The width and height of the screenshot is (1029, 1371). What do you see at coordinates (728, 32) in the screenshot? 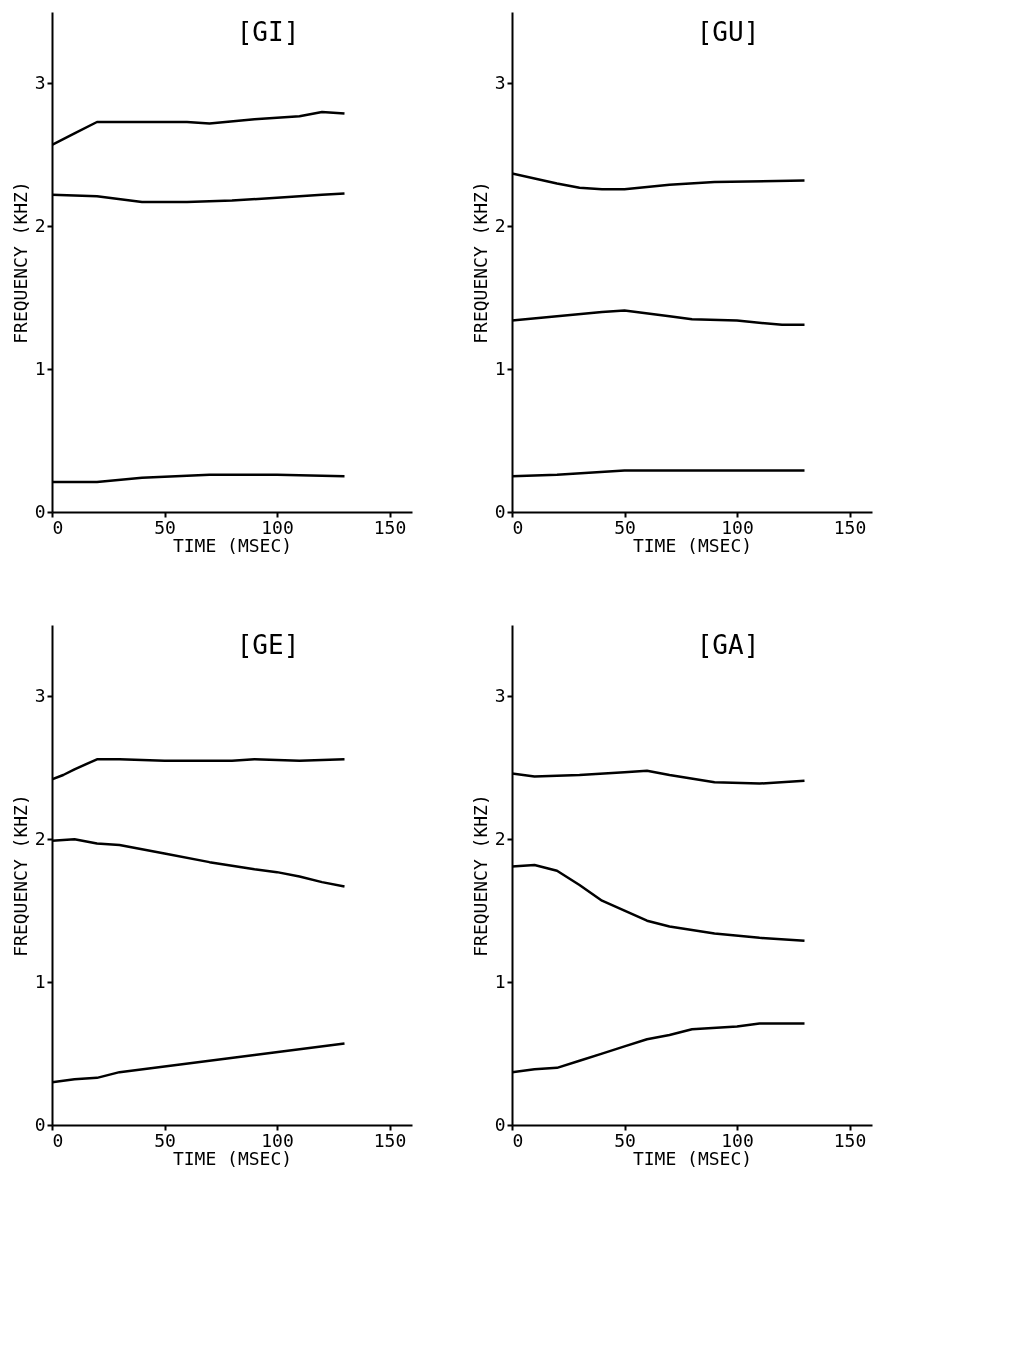
I see `chart-title: [GU]` at bounding box center [728, 32].